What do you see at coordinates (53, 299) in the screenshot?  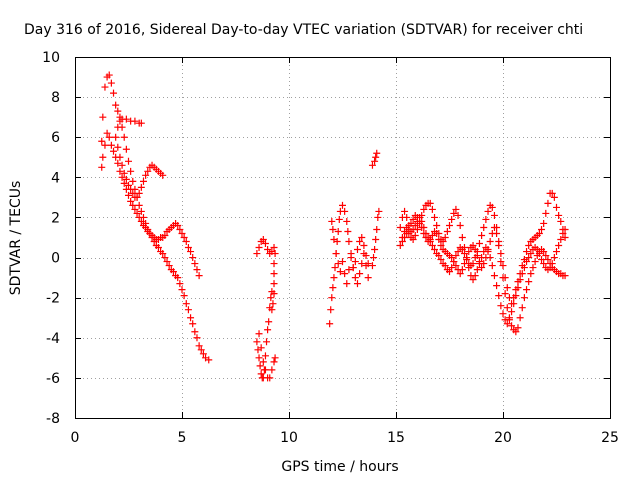 I see `y-tick-label: -2` at bounding box center [53, 299].